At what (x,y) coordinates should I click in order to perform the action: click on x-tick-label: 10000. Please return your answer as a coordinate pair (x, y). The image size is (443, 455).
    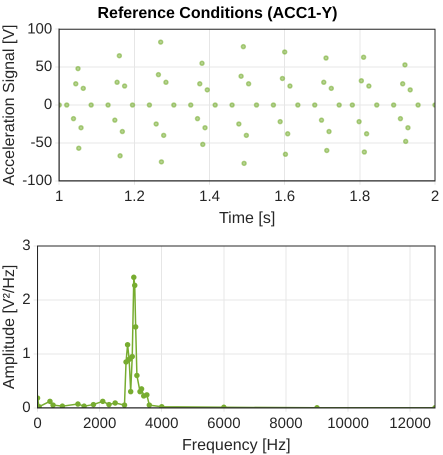
    Looking at the image, I should click on (348, 423).